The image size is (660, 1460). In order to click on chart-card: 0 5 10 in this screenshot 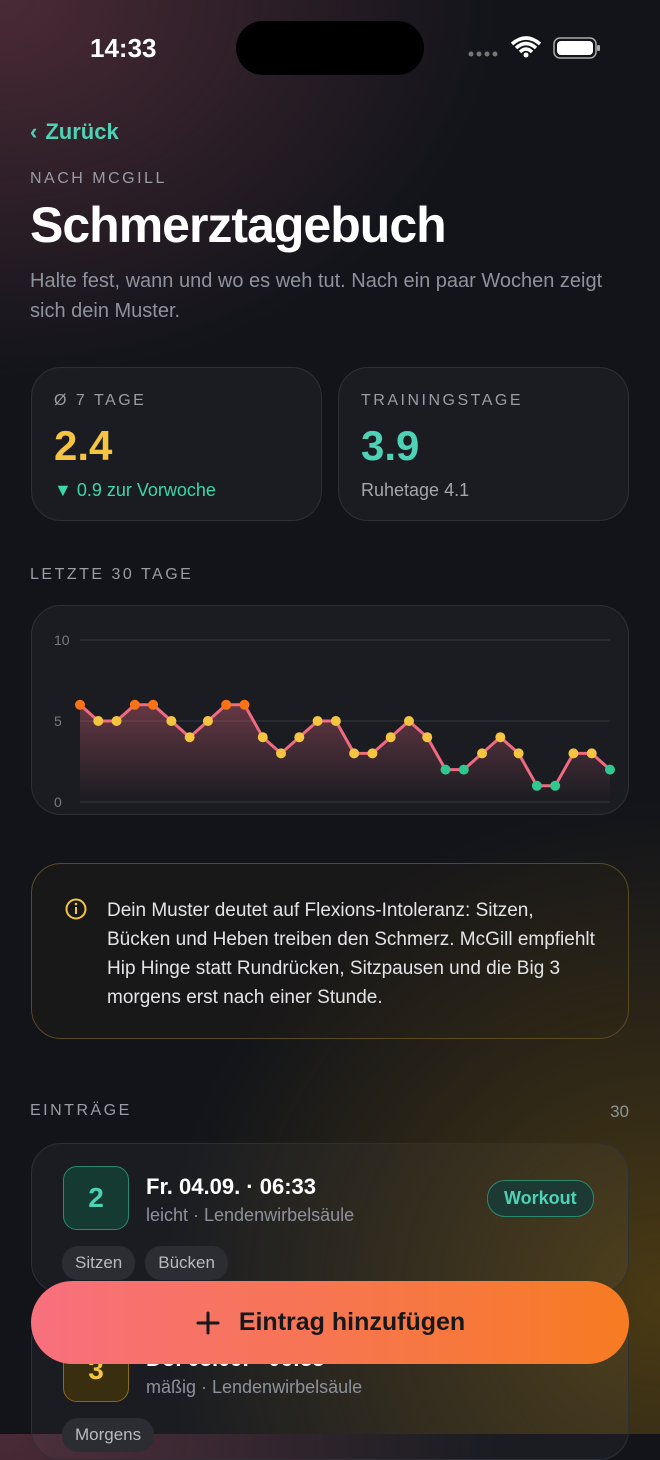, I will do `click(330, 710)`.